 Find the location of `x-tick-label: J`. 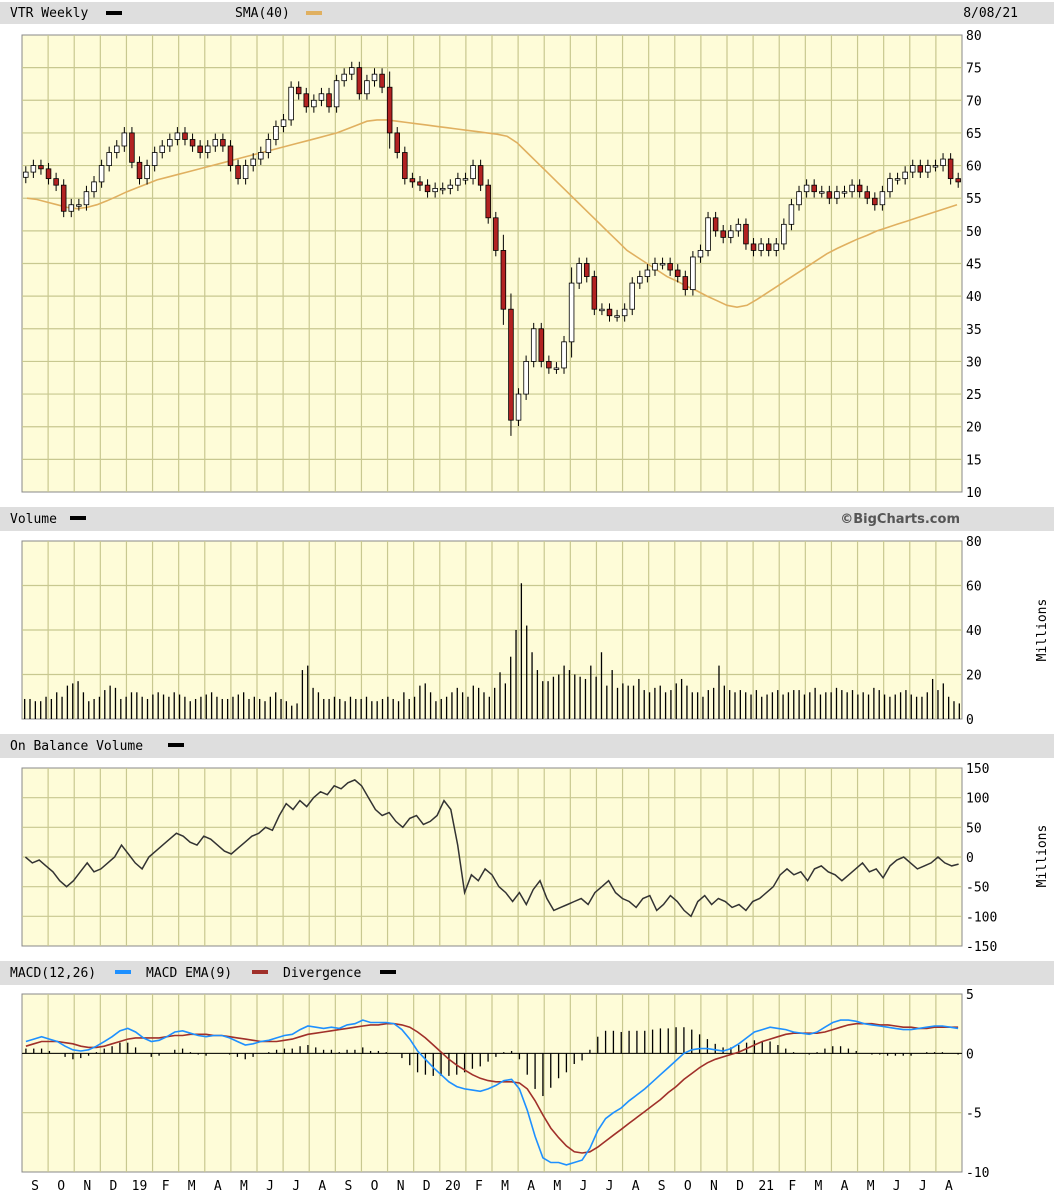

x-tick-label: J is located at coordinates (923, 1186).